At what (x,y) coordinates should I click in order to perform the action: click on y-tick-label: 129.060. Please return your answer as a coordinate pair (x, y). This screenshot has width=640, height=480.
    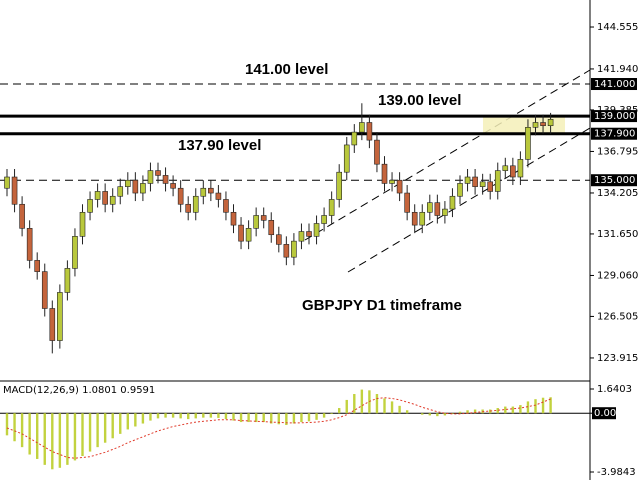
    Looking at the image, I should click on (617, 275).